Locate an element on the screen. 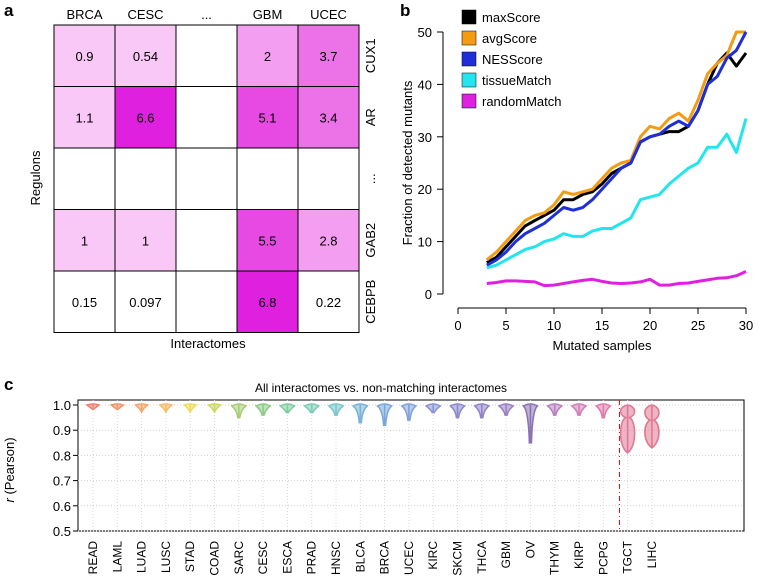 The width and height of the screenshot is (762, 577). legend-label-randomMatch: randomMatch is located at coordinates (521, 101).